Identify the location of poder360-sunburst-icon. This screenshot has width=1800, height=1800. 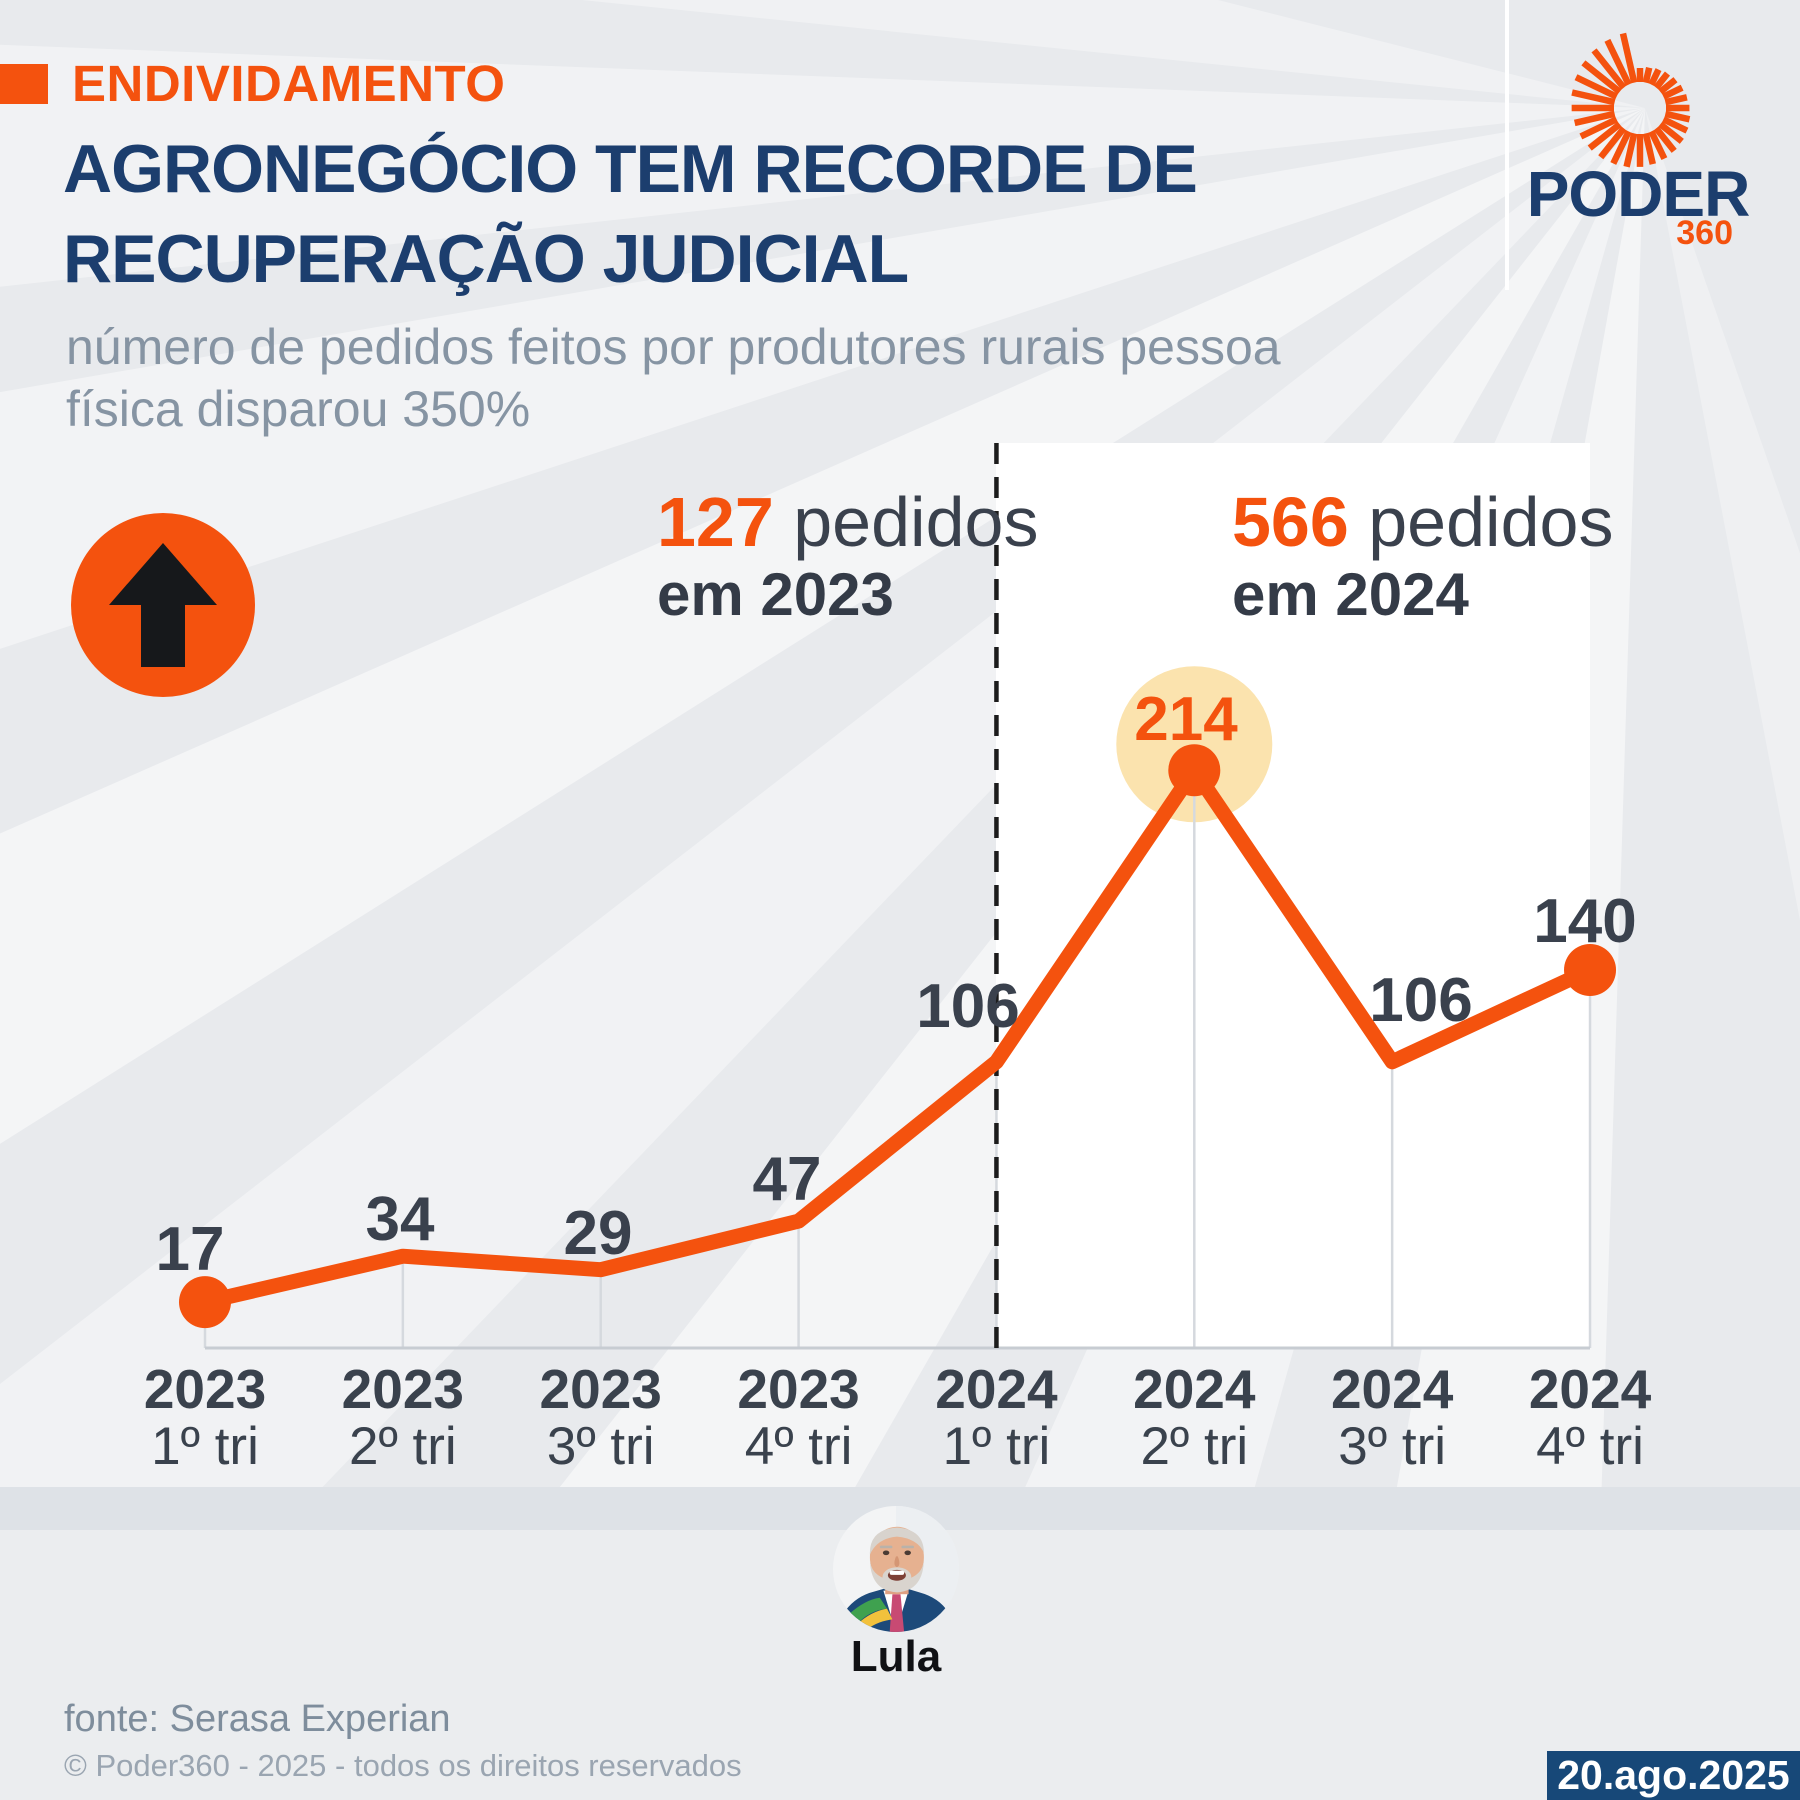
(1631, 100).